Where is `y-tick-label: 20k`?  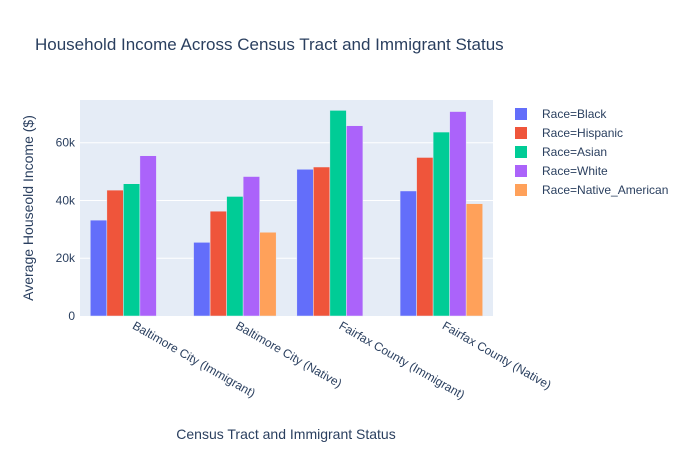 y-tick-label: 20k is located at coordinates (66, 258).